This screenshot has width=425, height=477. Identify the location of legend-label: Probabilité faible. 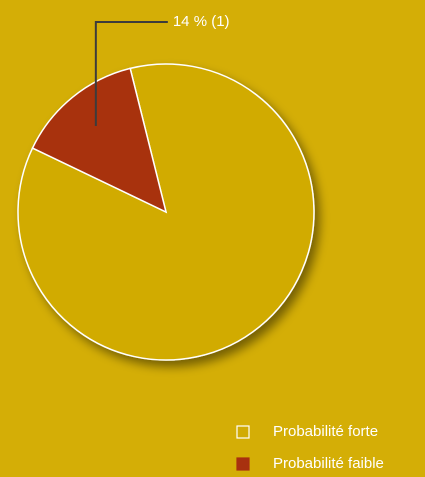
(328, 463).